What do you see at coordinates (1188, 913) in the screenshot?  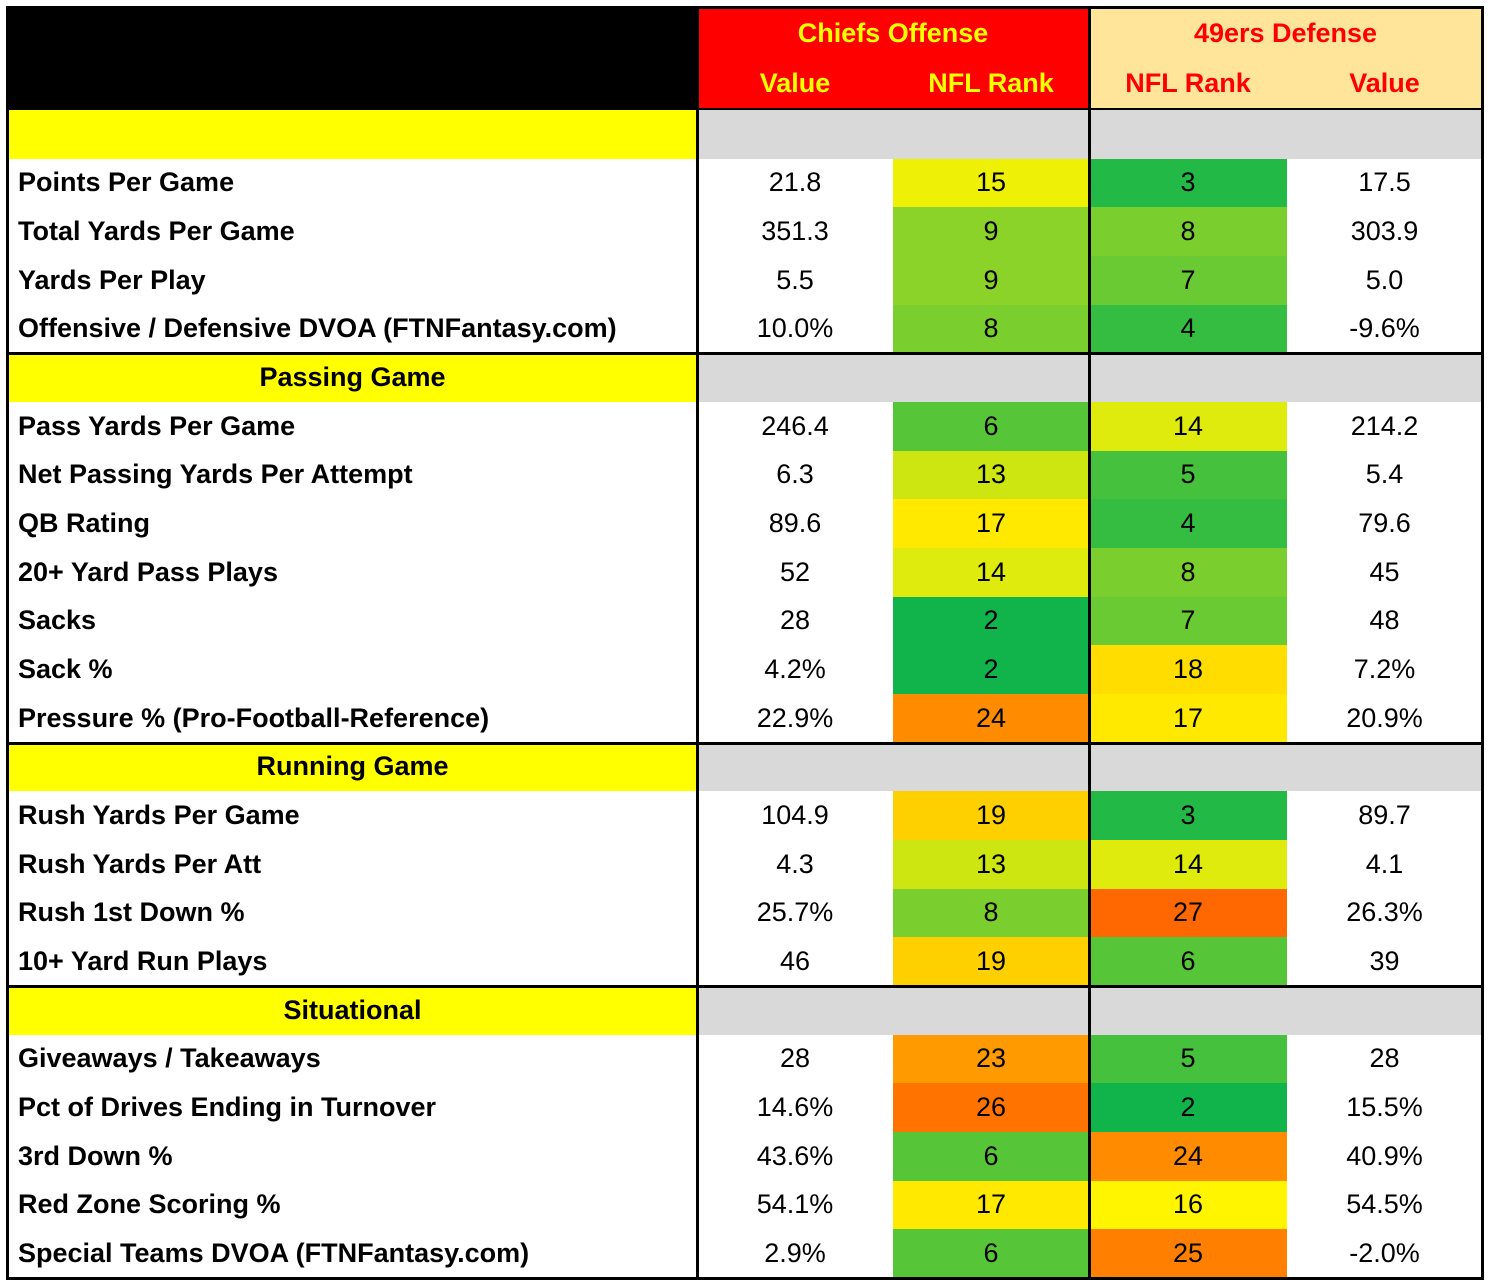 I see `rank-cell: 27` at bounding box center [1188, 913].